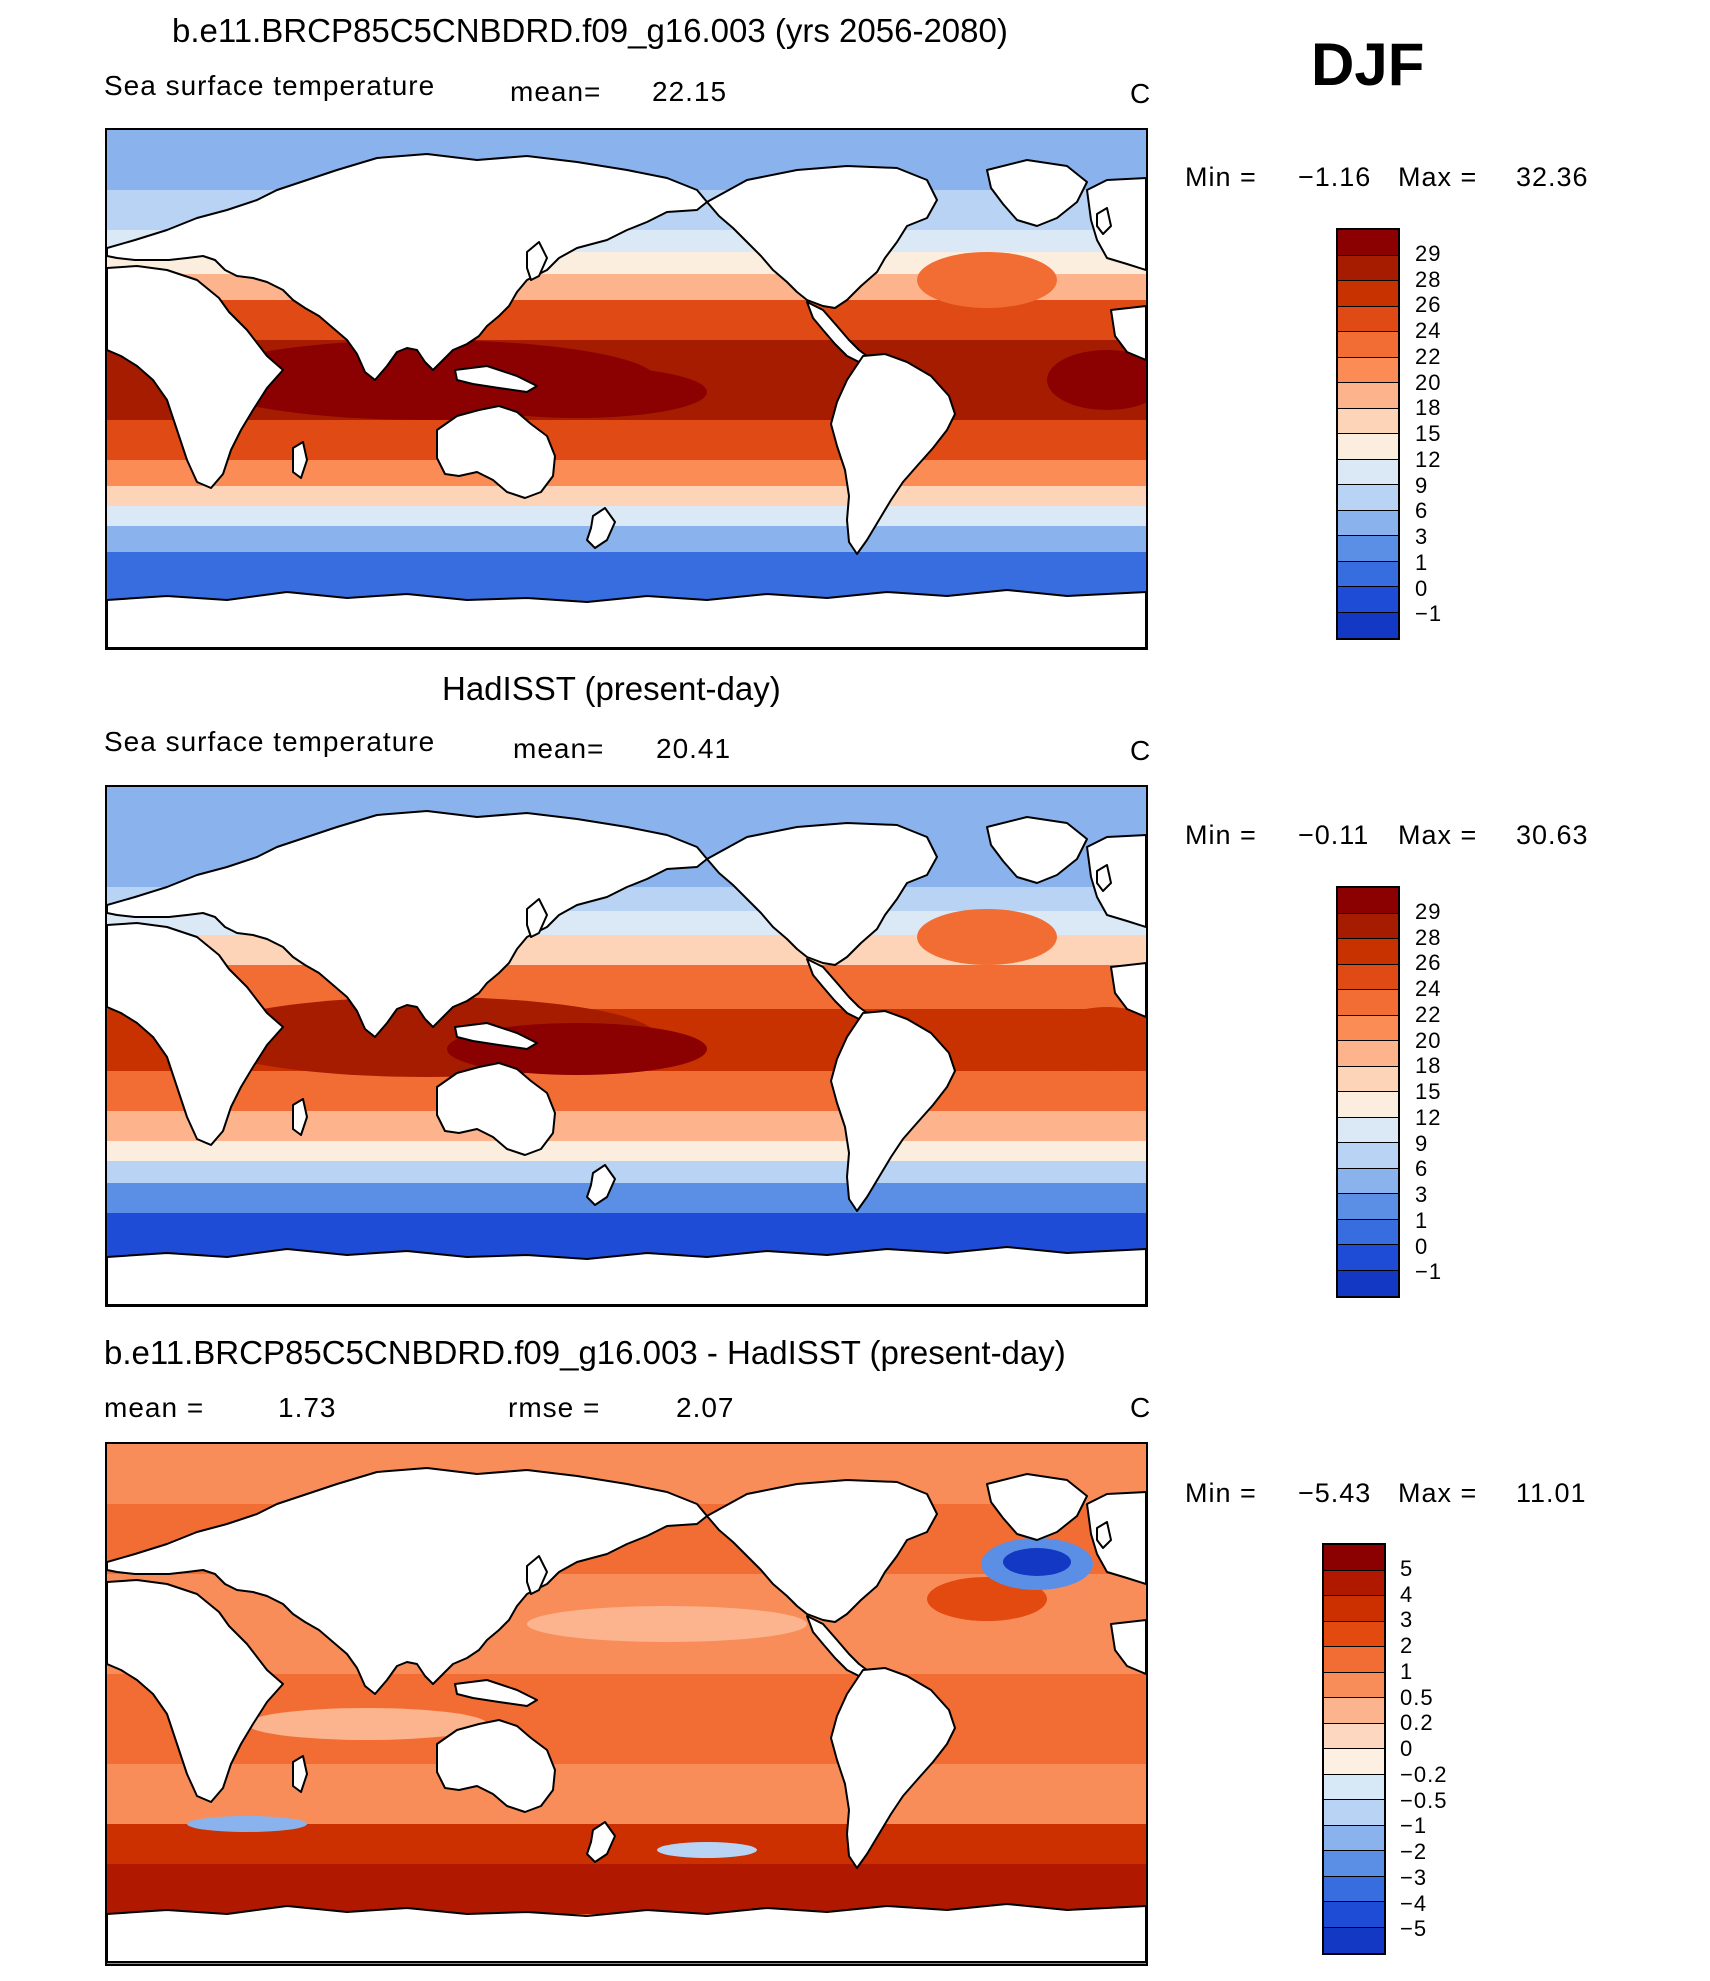 Image resolution: width=1710 pixels, height=1981 pixels. What do you see at coordinates (667, 1624) in the screenshot?
I see `pacific-weak-anomaly` at bounding box center [667, 1624].